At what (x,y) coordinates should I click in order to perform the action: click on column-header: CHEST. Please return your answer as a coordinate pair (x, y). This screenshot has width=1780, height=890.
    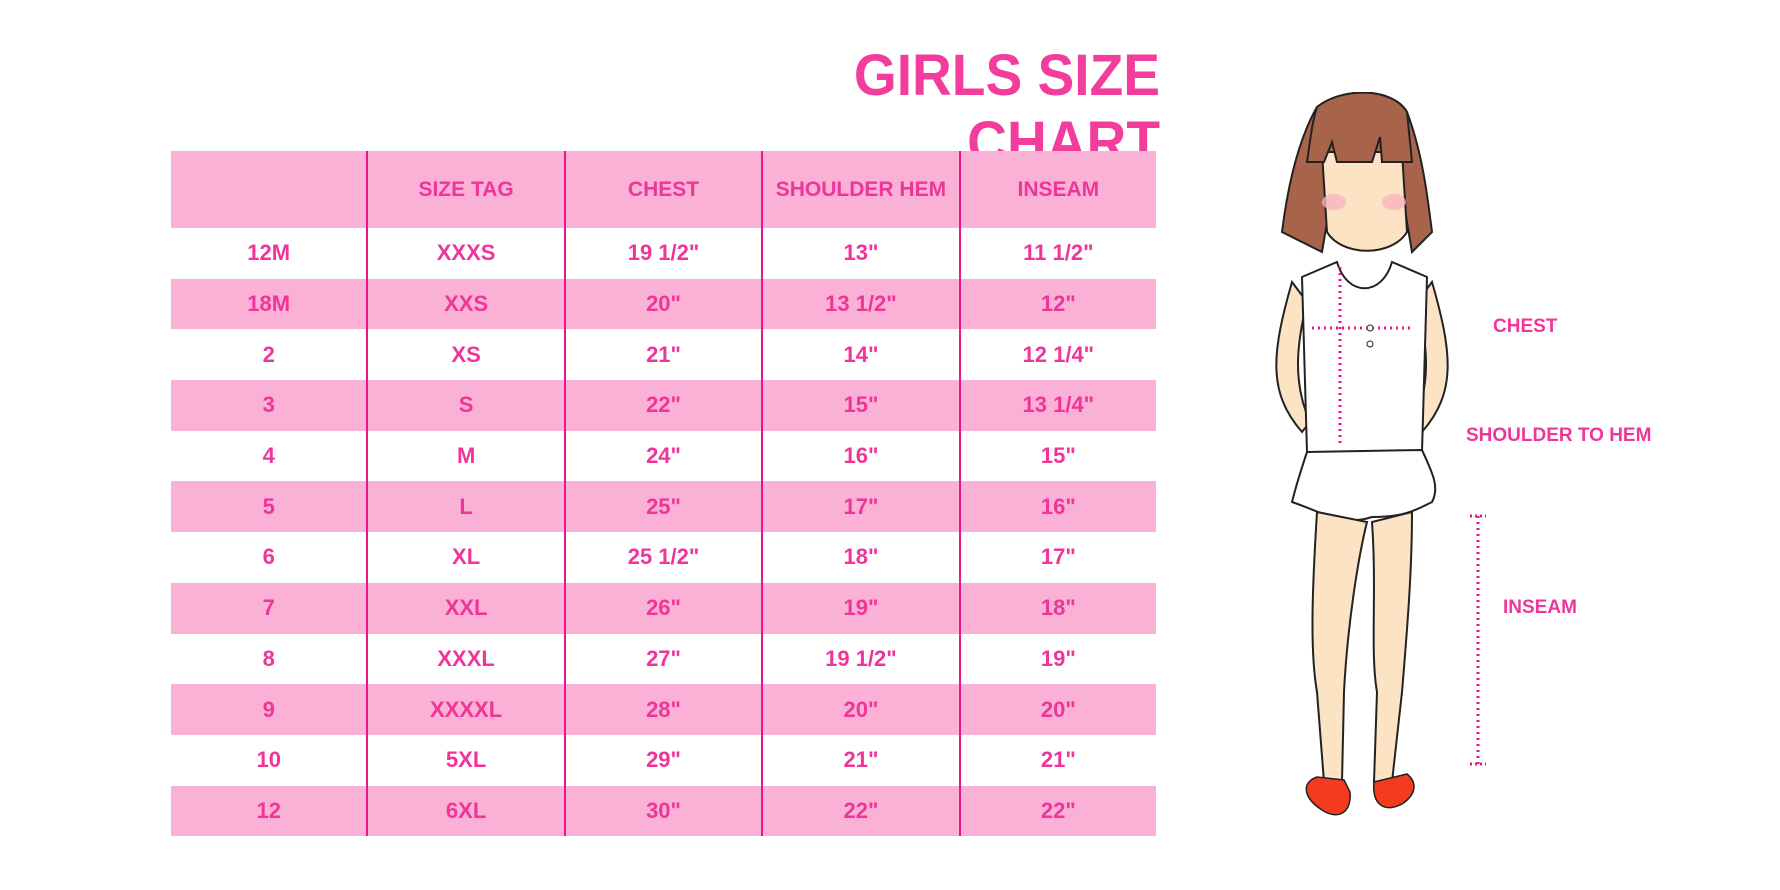
    Looking at the image, I should click on (662, 189).